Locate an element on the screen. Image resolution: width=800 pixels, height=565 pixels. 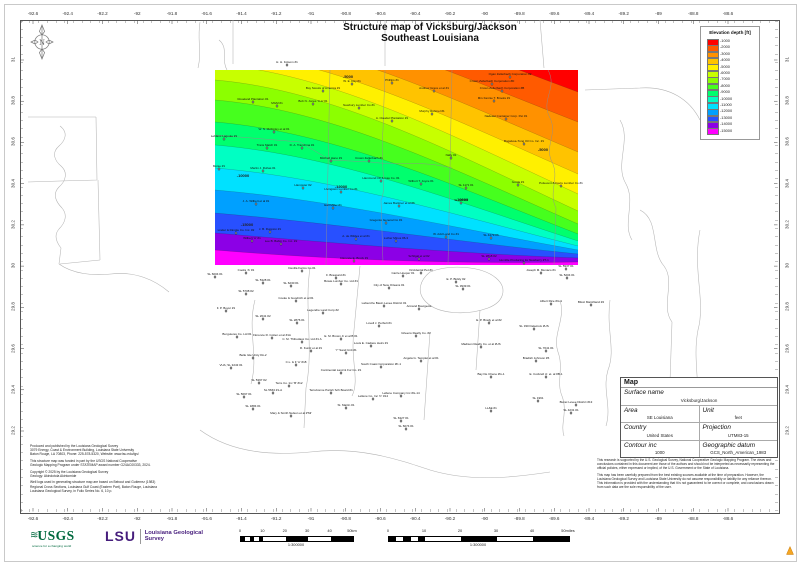
legend-entry: -13000 is located at coordinates (732, 119).